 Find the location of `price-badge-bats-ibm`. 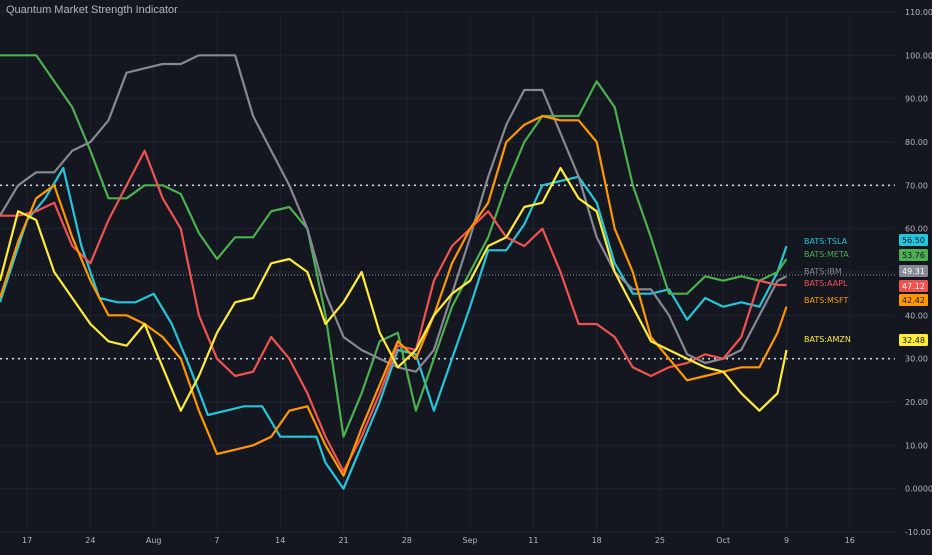

price-badge-bats-ibm is located at coordinates (913, 271).